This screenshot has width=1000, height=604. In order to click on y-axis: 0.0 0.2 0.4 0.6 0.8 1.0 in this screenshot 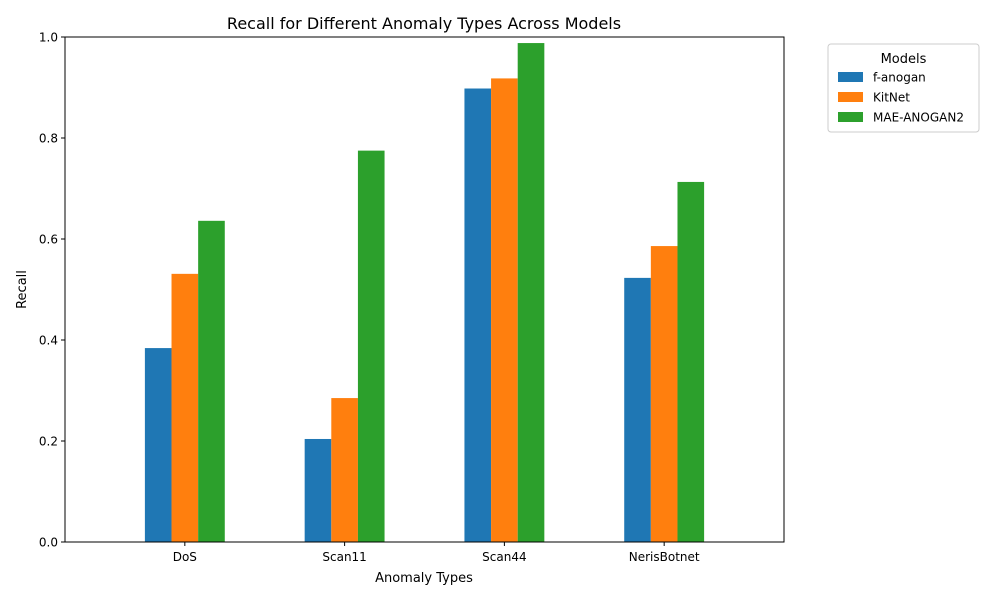, I will do `click(52, 290)`.